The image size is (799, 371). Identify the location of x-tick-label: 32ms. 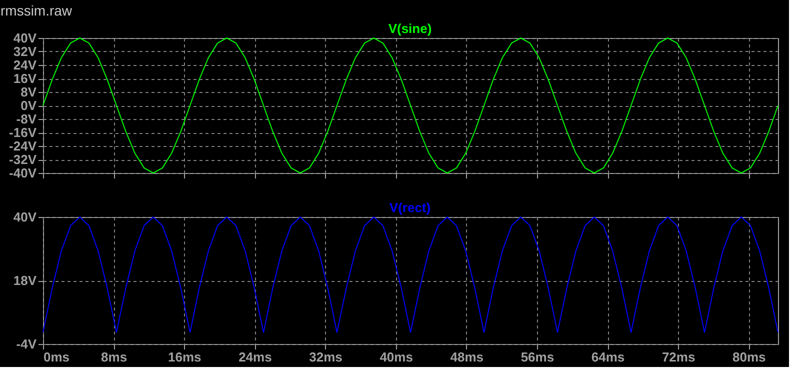
(325, 357).